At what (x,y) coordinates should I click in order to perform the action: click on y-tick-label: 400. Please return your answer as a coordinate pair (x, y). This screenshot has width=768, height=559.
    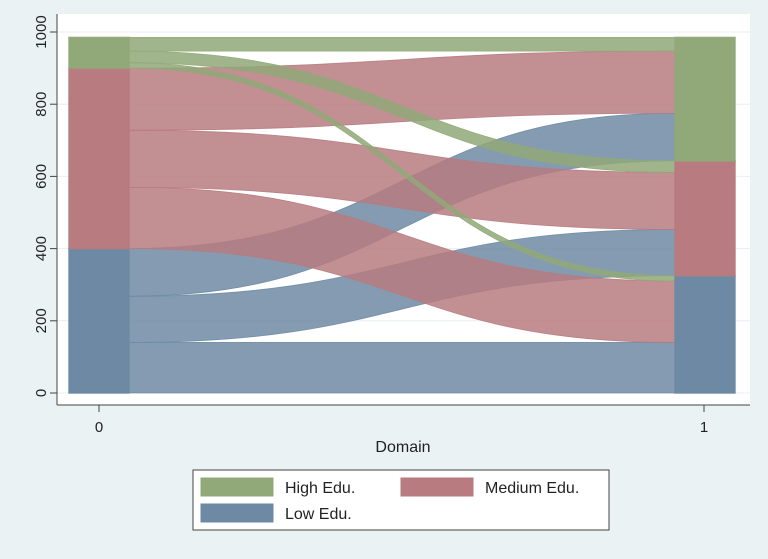
    Looking at the image, I should click on (41, 248).